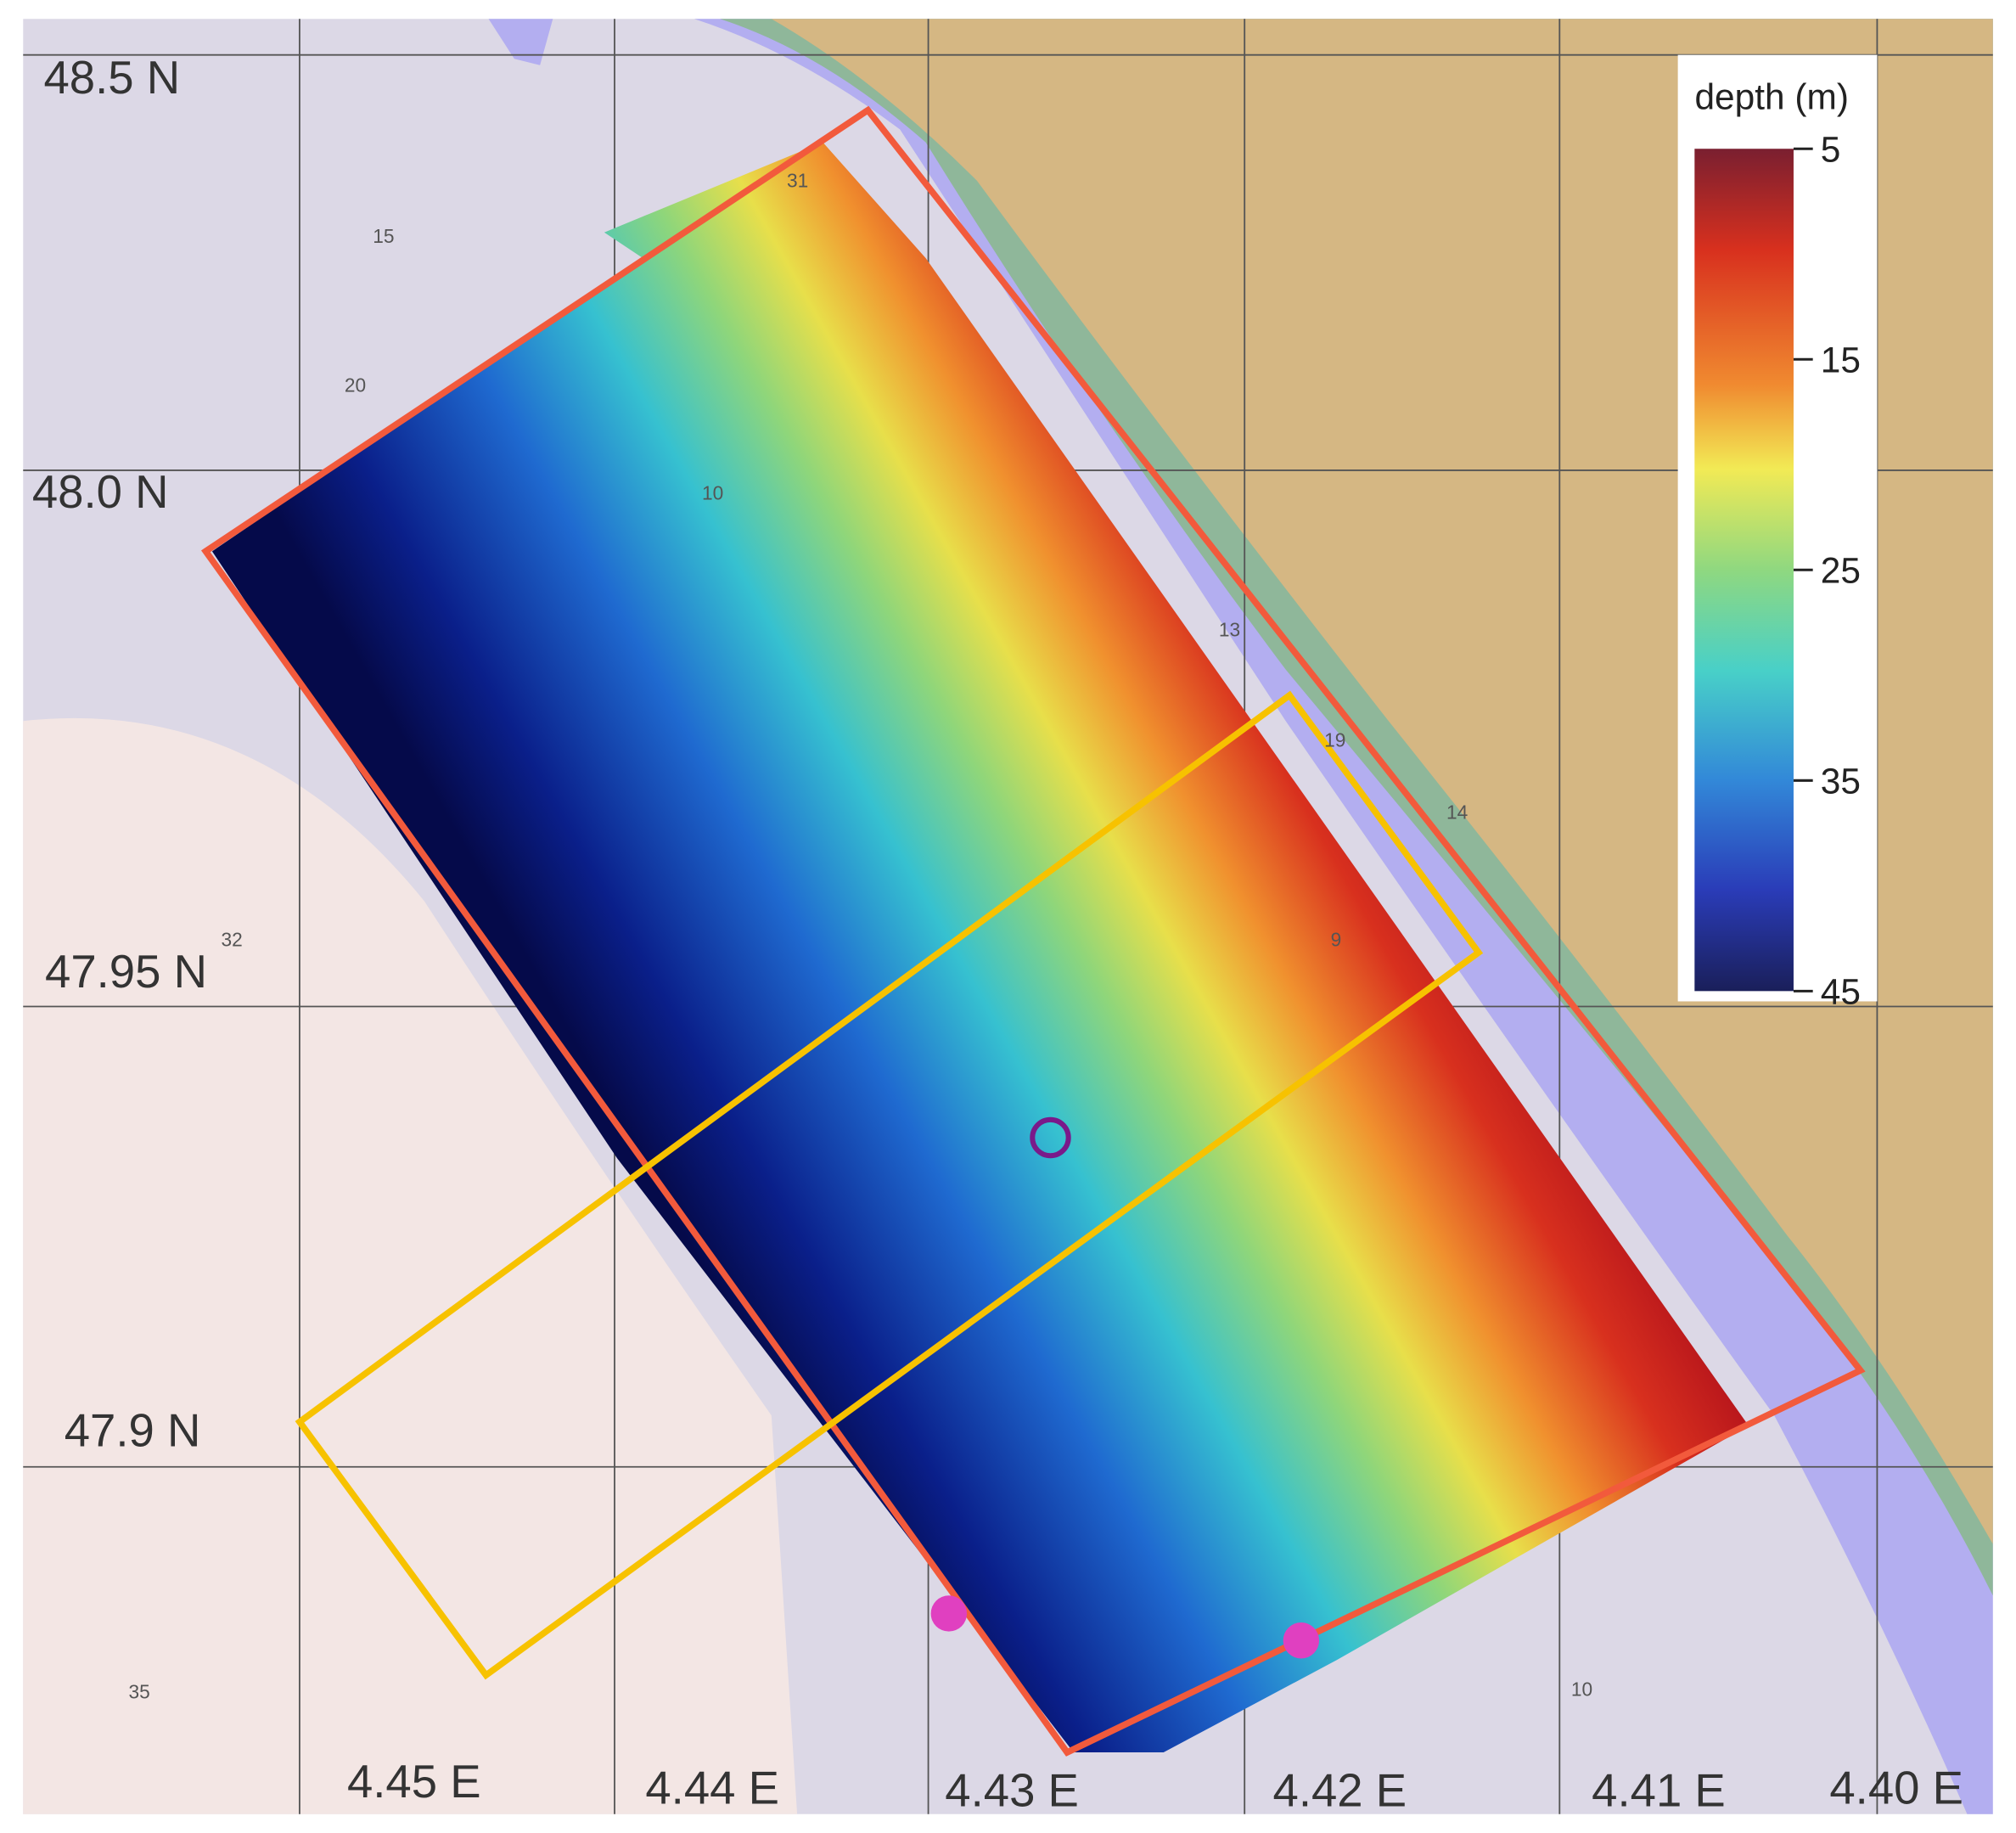  Describe the element at coordinates (232, 939) in the screenshot. I see `sounding: 32` at that location.